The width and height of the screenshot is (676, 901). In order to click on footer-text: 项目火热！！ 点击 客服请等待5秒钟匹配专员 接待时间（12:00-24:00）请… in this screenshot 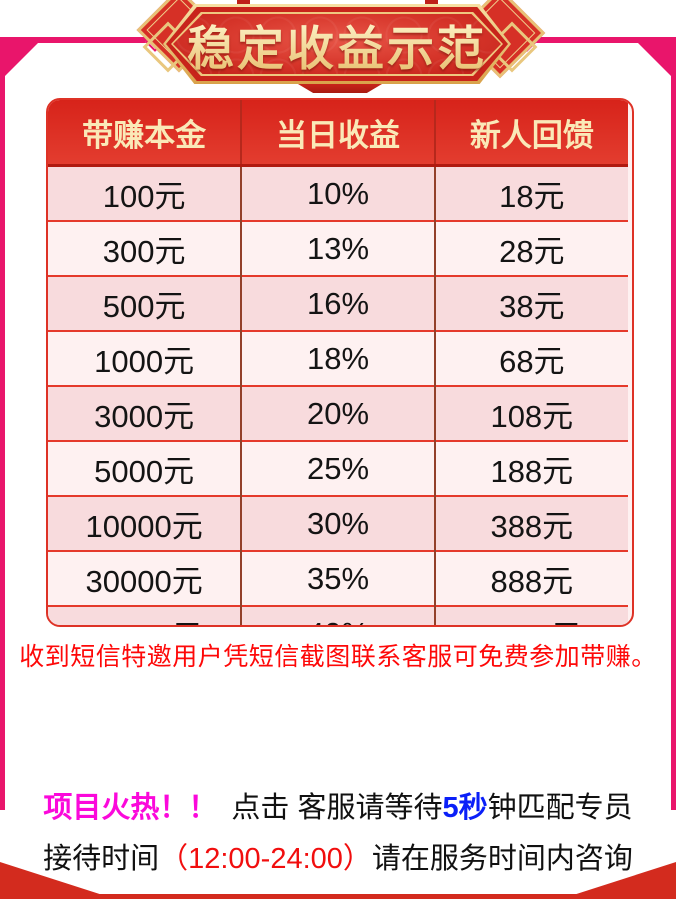, I will do `click(338, 834)`.